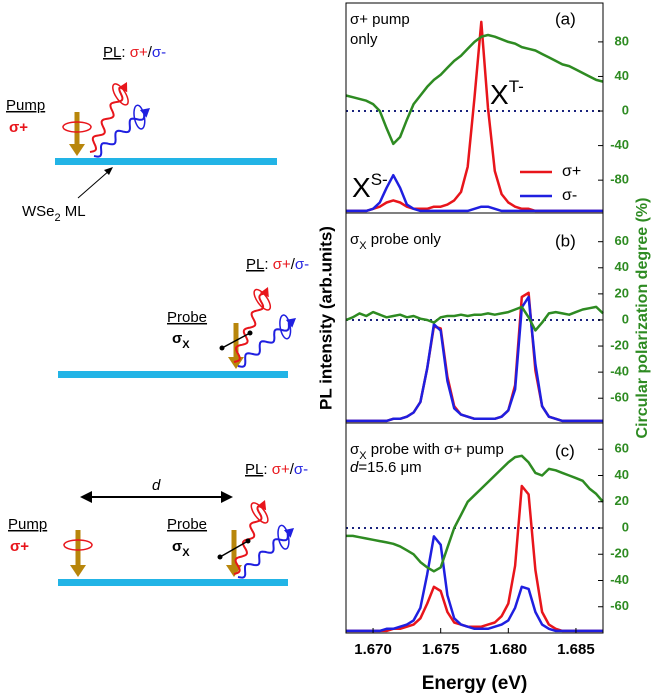  Describe the element at coordinates (404, 239) in the screenshot. I see `title-rest: probe only` at that location.